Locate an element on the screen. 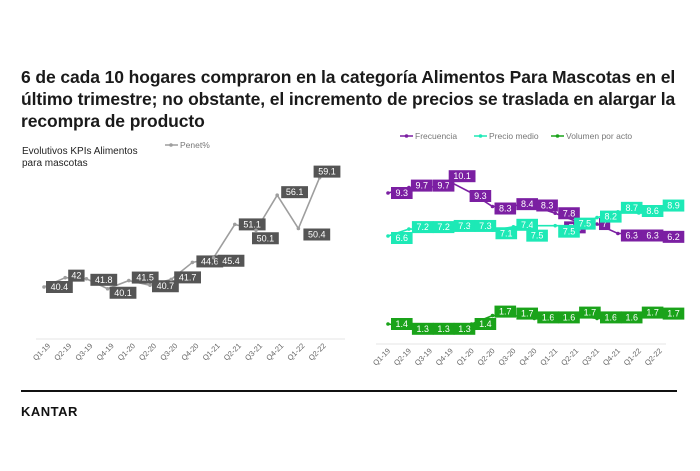 This screenshot has height=471, width=700. footer-divider is located at coordinates (349, 391).